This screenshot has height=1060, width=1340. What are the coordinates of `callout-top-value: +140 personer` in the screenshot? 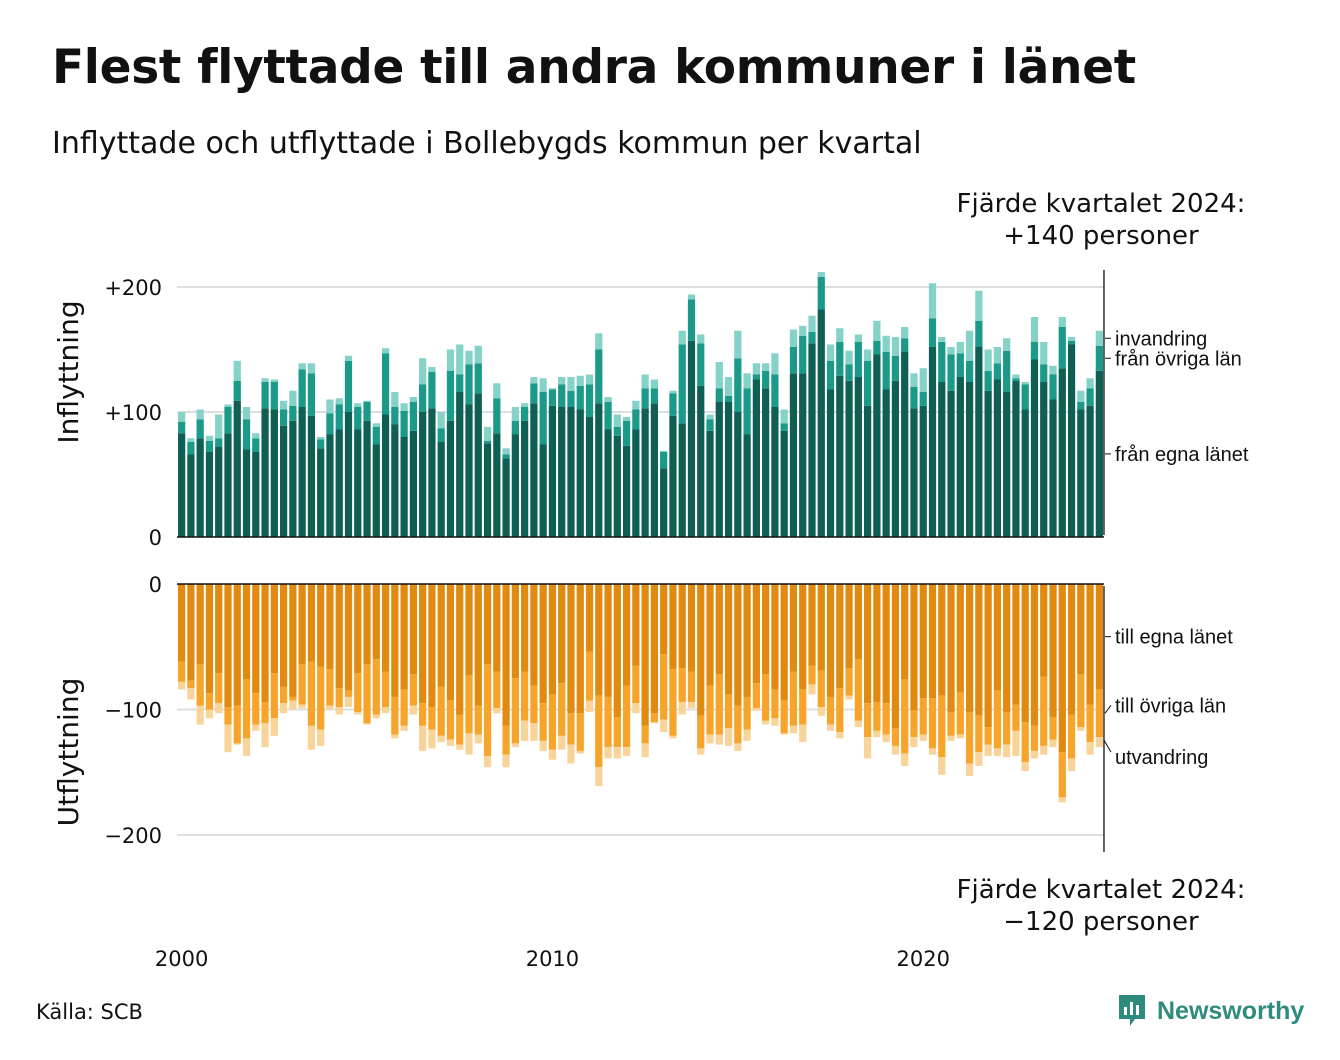 It's located at (1101, 236).